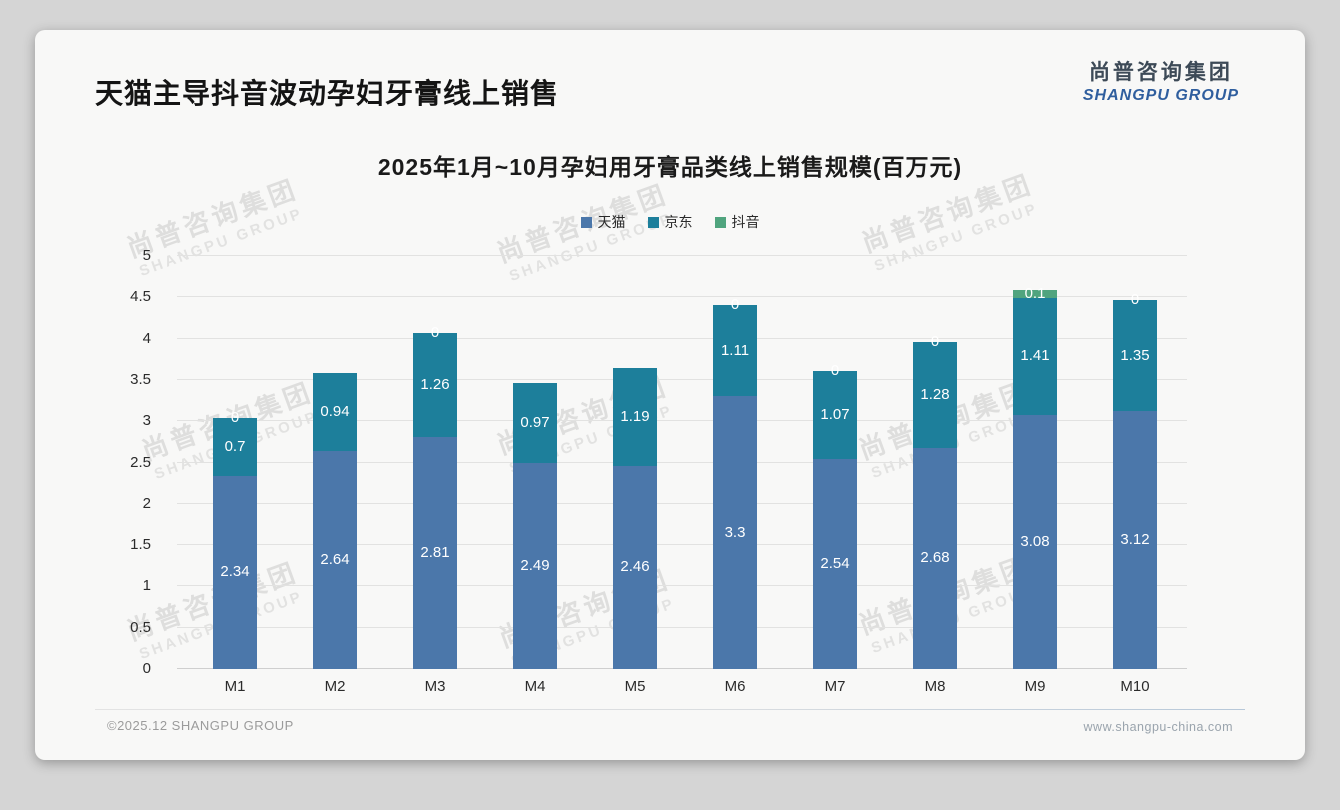 The width and height of the screenshot is (1340, 810). Describe the element at coordinates (735, 304) in the screenshot. I see `value-label-抖音-M6: 0` at that location.